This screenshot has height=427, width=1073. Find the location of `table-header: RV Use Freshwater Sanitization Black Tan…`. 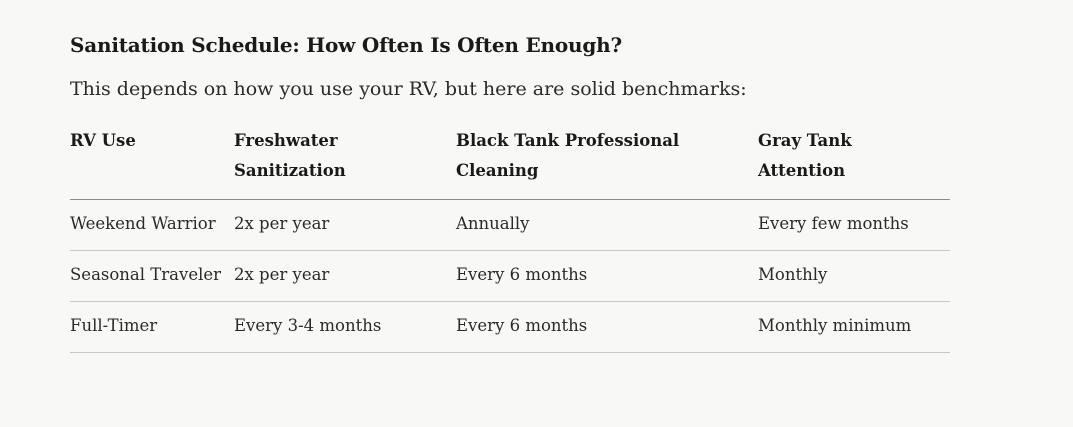

table-header: RV Use Freshwater Sanitization Black Tan… is located at coordinates (510, 163).